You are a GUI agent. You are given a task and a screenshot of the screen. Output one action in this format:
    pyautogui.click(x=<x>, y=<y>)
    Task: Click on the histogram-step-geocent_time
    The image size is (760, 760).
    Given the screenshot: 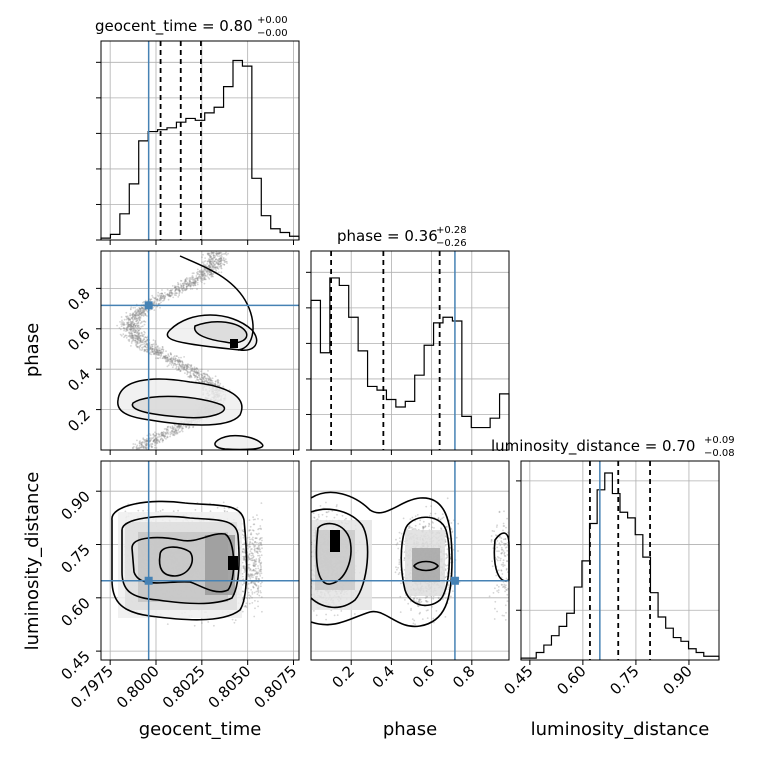 What is the action you would take?
    pyautogui.click(x=200, y=149)
    